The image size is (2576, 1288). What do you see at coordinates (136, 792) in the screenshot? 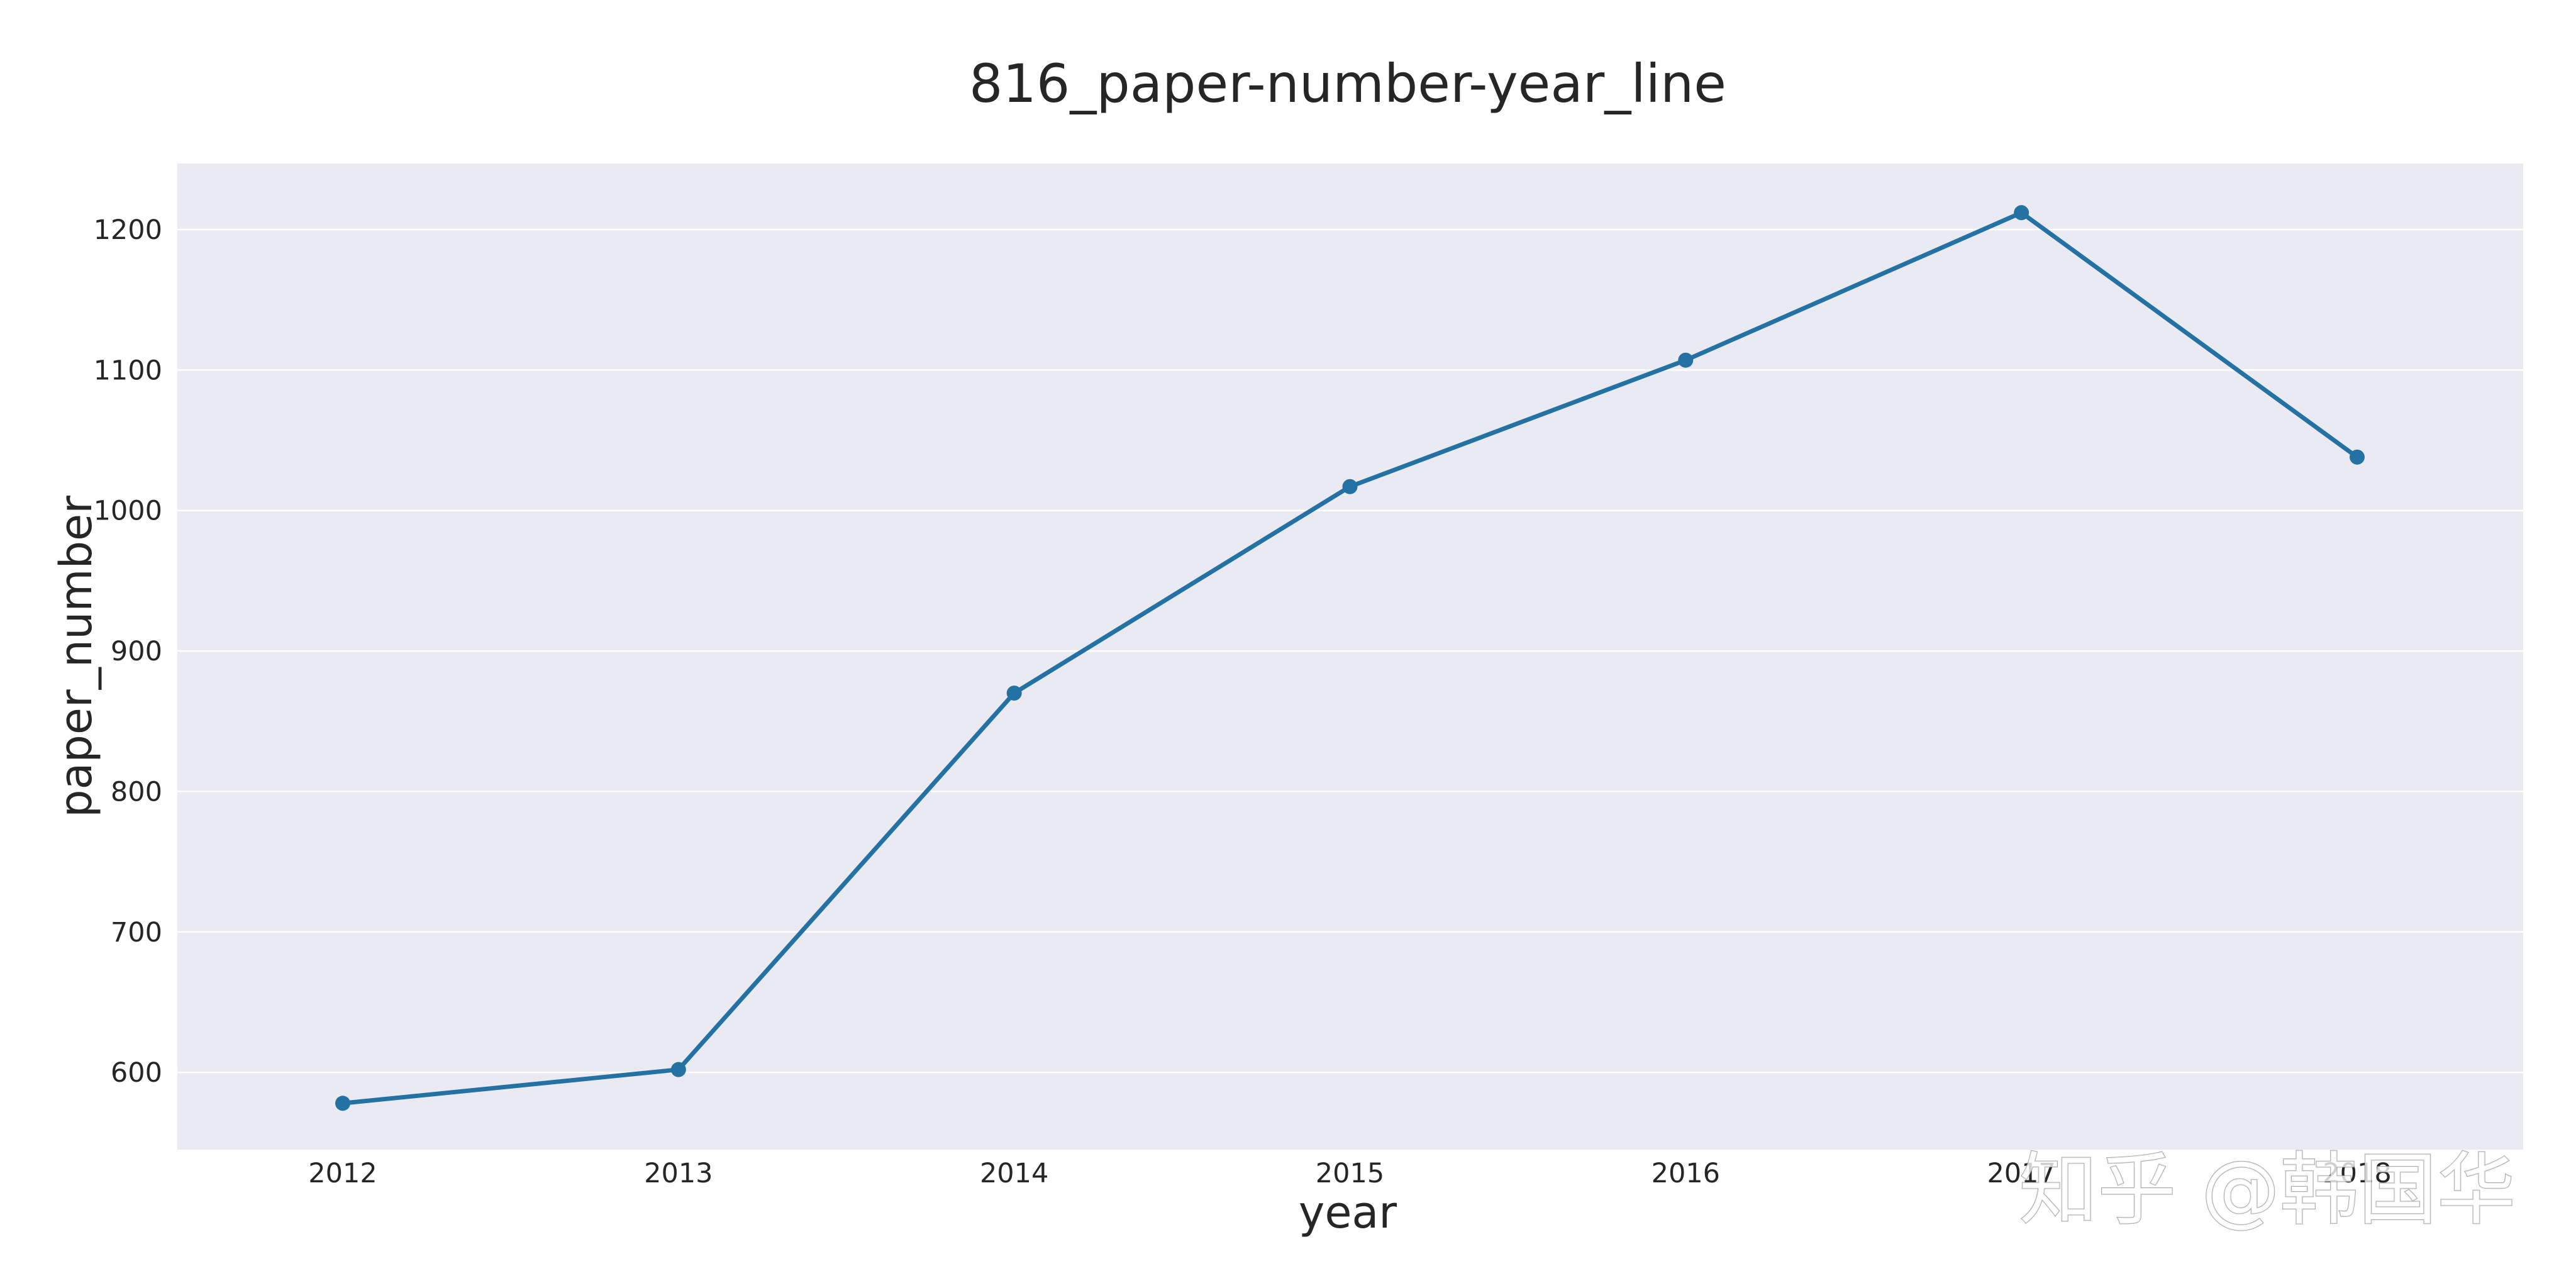
I see `y-tick-label: 800` at bounding box center [136, 792].